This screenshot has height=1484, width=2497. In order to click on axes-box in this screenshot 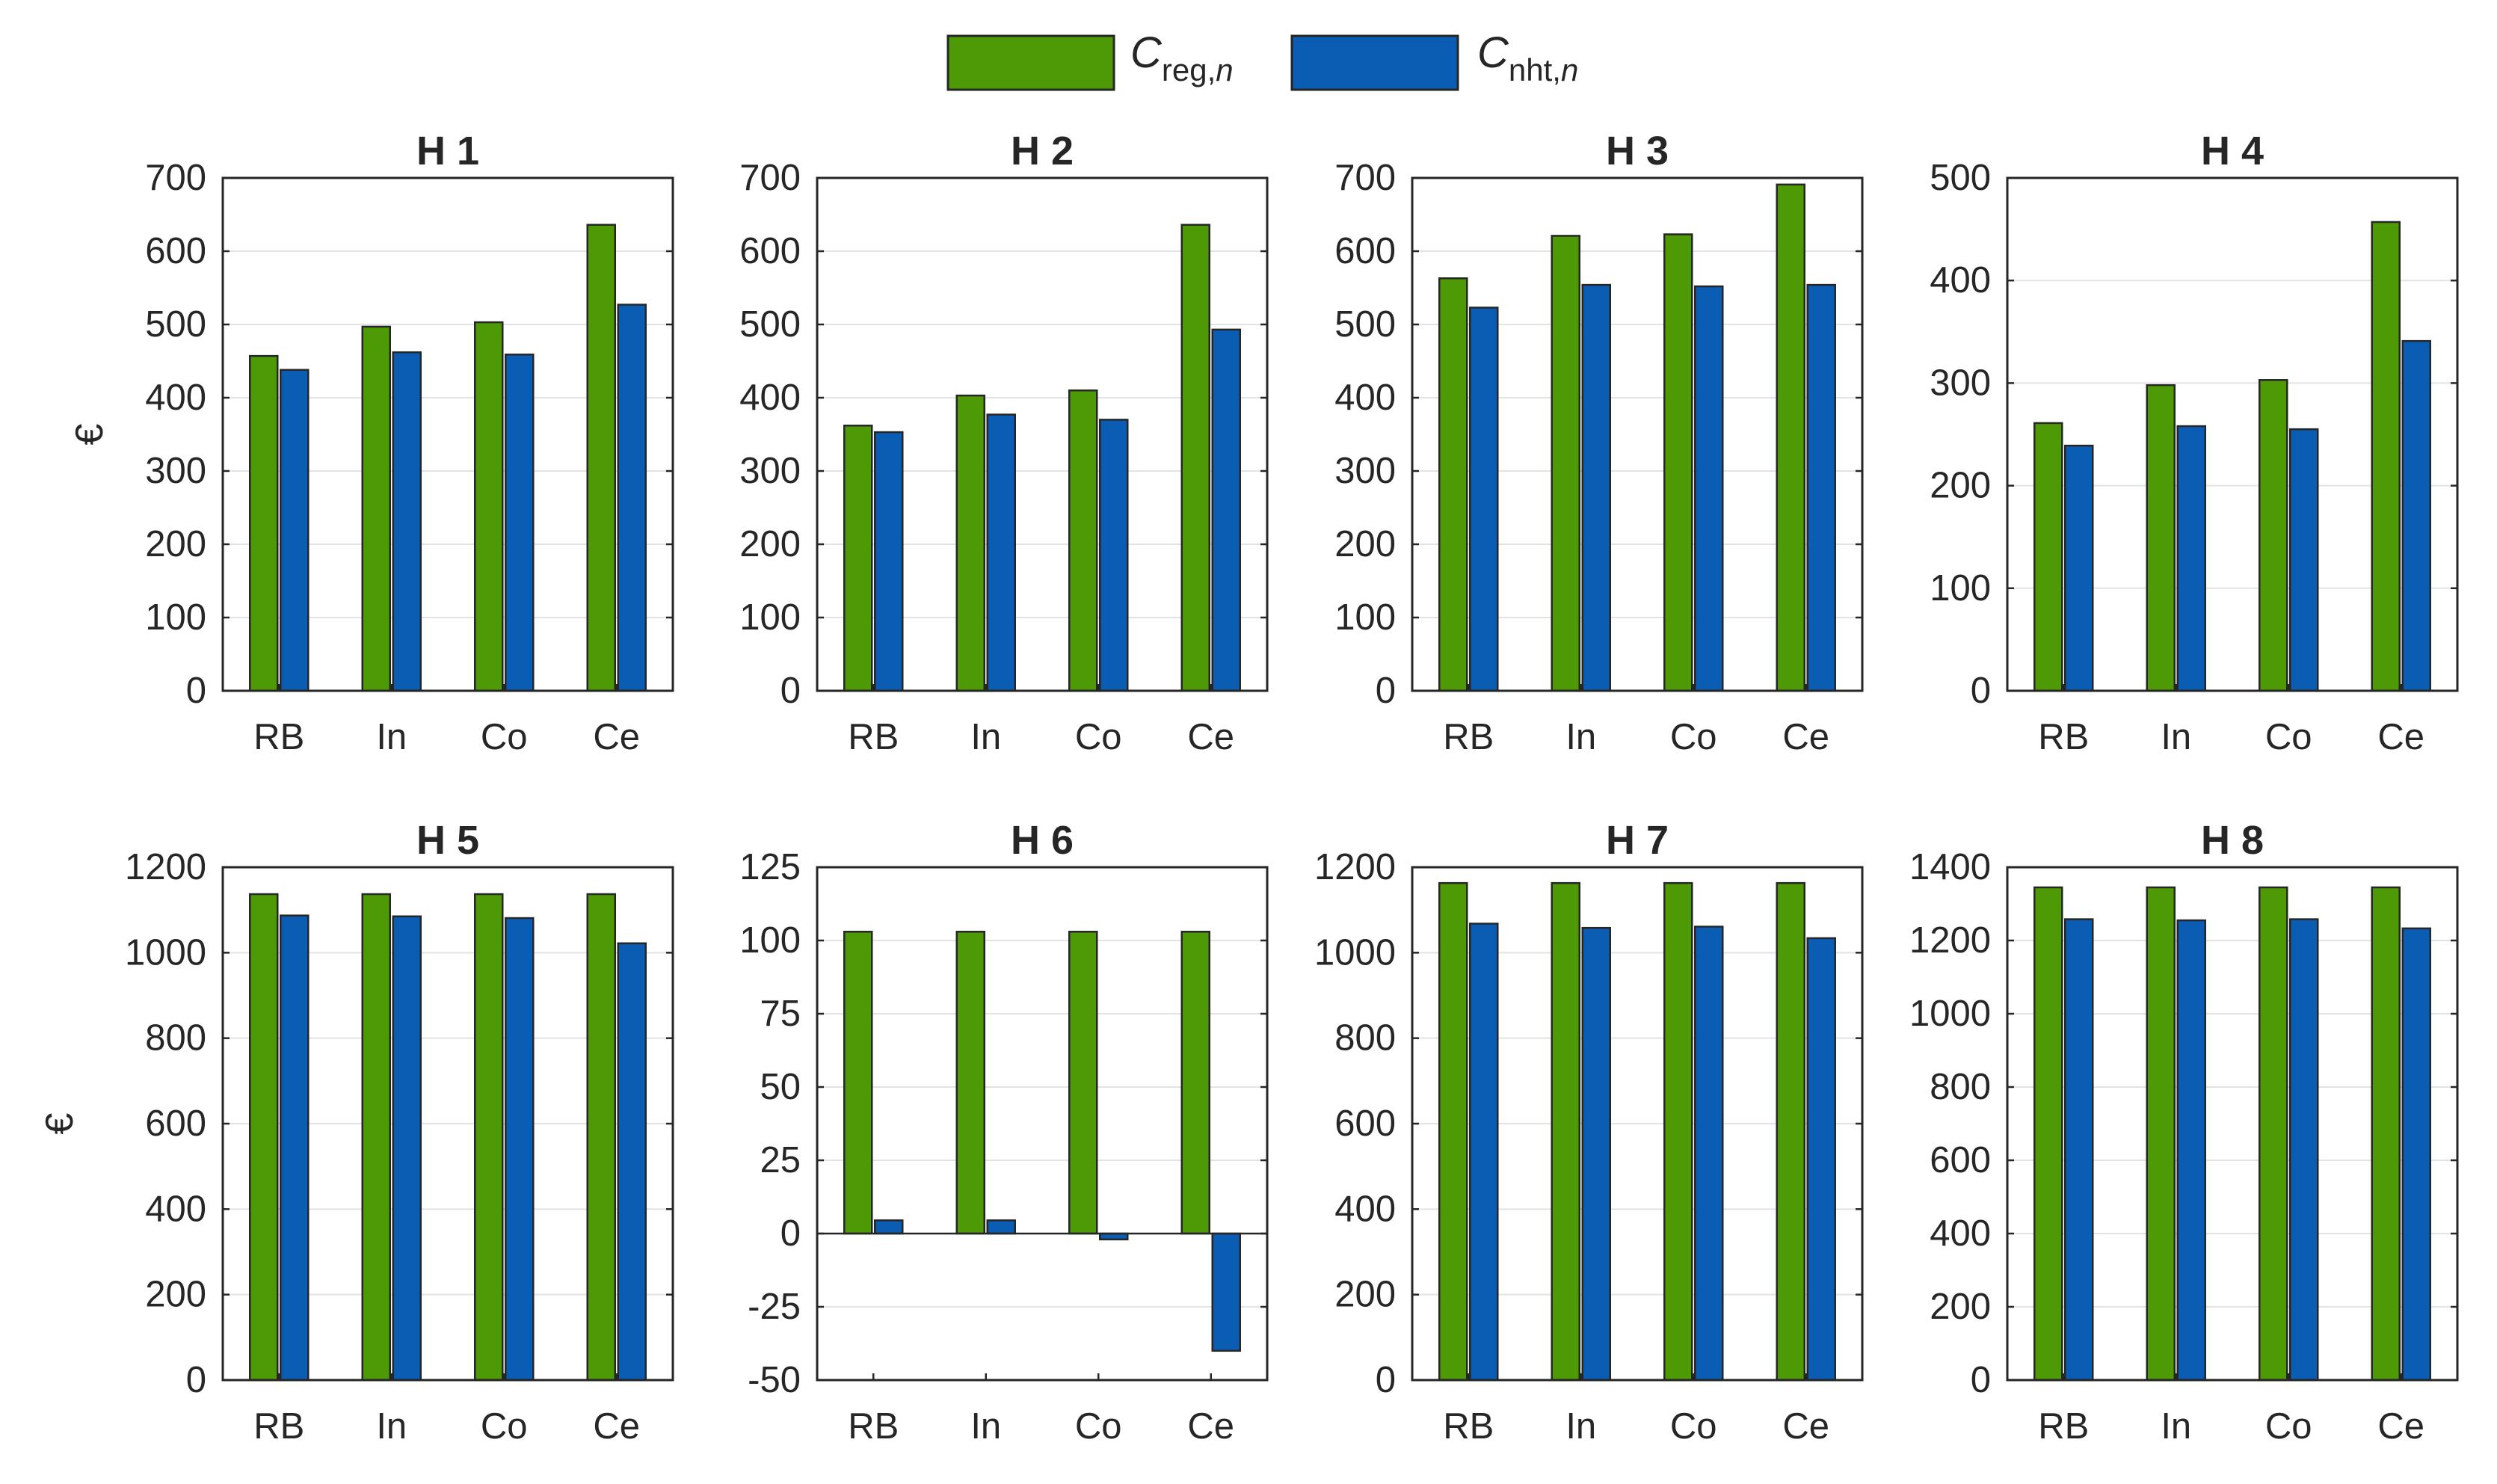, I will do `click(2233, 1124)`.